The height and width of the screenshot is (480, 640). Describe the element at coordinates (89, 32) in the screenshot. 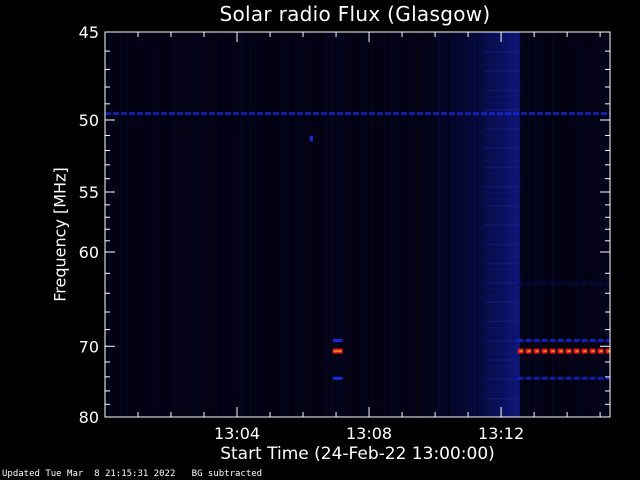

I see `y-tick-label: 45` at that location.